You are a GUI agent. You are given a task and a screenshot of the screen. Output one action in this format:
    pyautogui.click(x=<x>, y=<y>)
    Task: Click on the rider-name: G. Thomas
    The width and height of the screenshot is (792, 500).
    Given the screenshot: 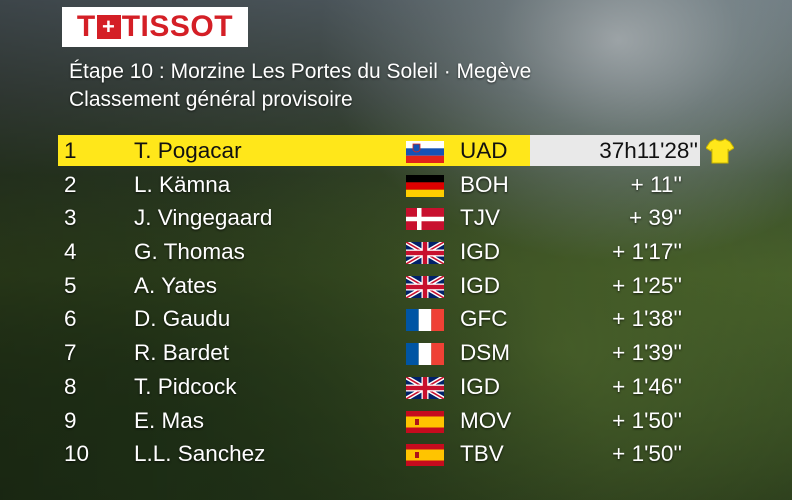 What is the action you would take?
    pyautogui.click(x=189, y=252)
    